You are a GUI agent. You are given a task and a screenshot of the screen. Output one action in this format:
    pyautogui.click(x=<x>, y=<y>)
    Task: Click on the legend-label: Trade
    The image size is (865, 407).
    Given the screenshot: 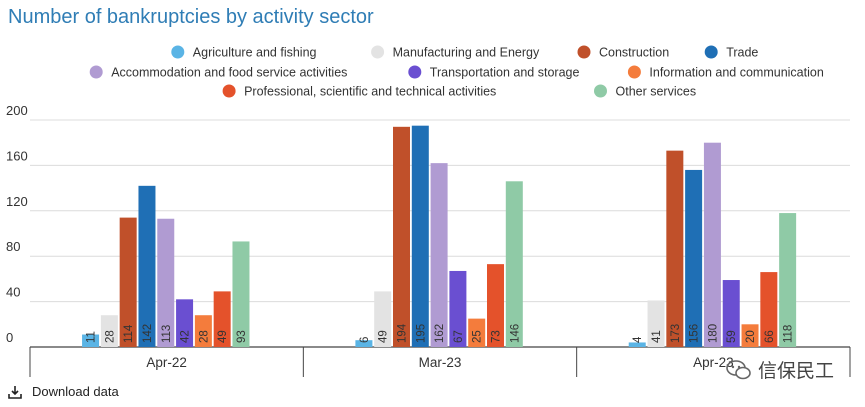 What is the action you would take?
    pyautogui.click(x=742, y=53)
    